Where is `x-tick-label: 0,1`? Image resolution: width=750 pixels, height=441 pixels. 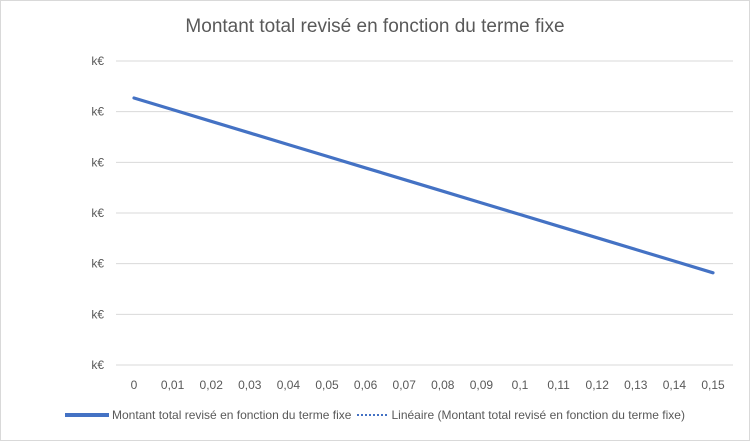 x-tick-label: 0,1 is located at coordinates (520, 385).